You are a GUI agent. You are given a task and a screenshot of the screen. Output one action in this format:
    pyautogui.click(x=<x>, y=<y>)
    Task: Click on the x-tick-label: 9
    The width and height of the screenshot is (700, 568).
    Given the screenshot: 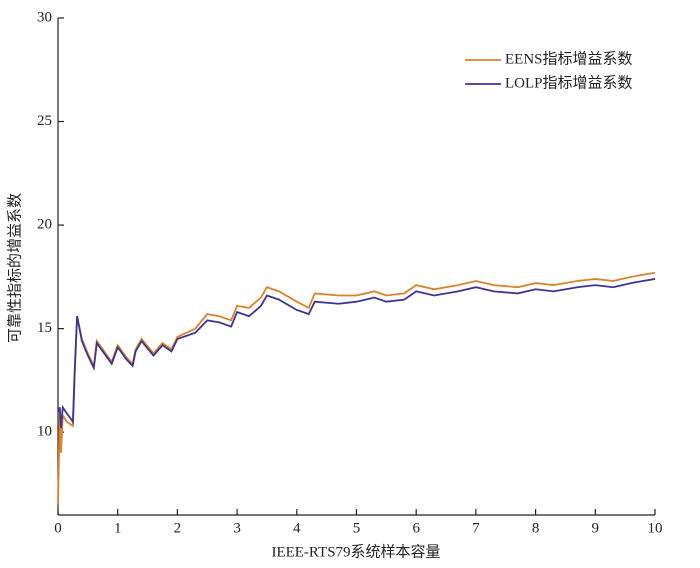 What is the action you would take?
    pyautogui.click(x=596, y=528)
    